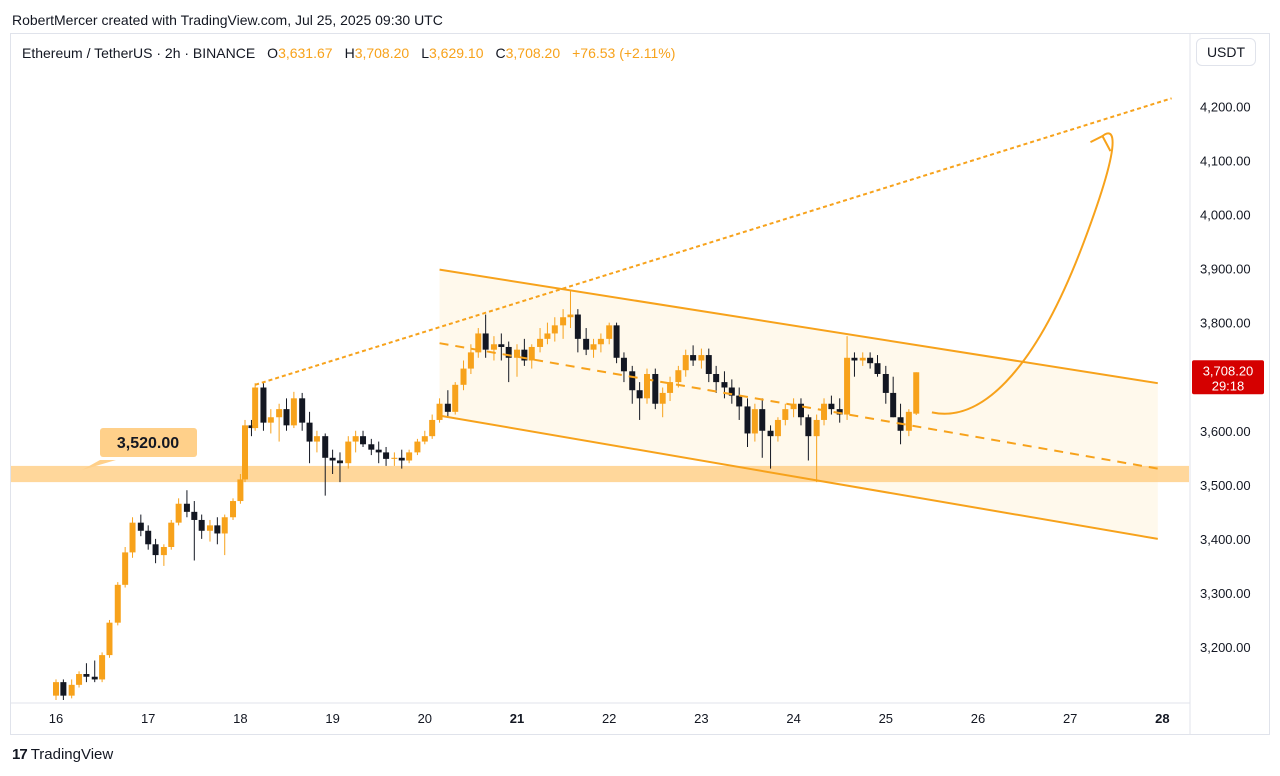 This screenshot has height=776, width=1280. I want to click on tradingview-branding: 17 TradingView, so click(62, 754).